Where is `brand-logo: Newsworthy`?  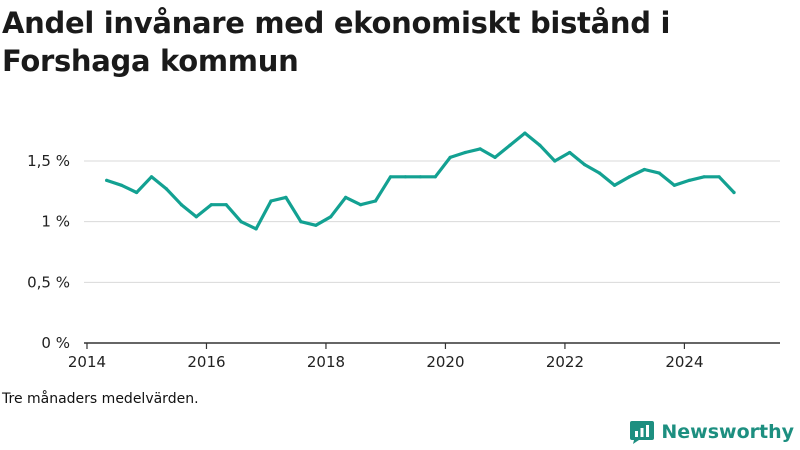
brand-logo: Newsworthy is located at coordinates (711, 432).